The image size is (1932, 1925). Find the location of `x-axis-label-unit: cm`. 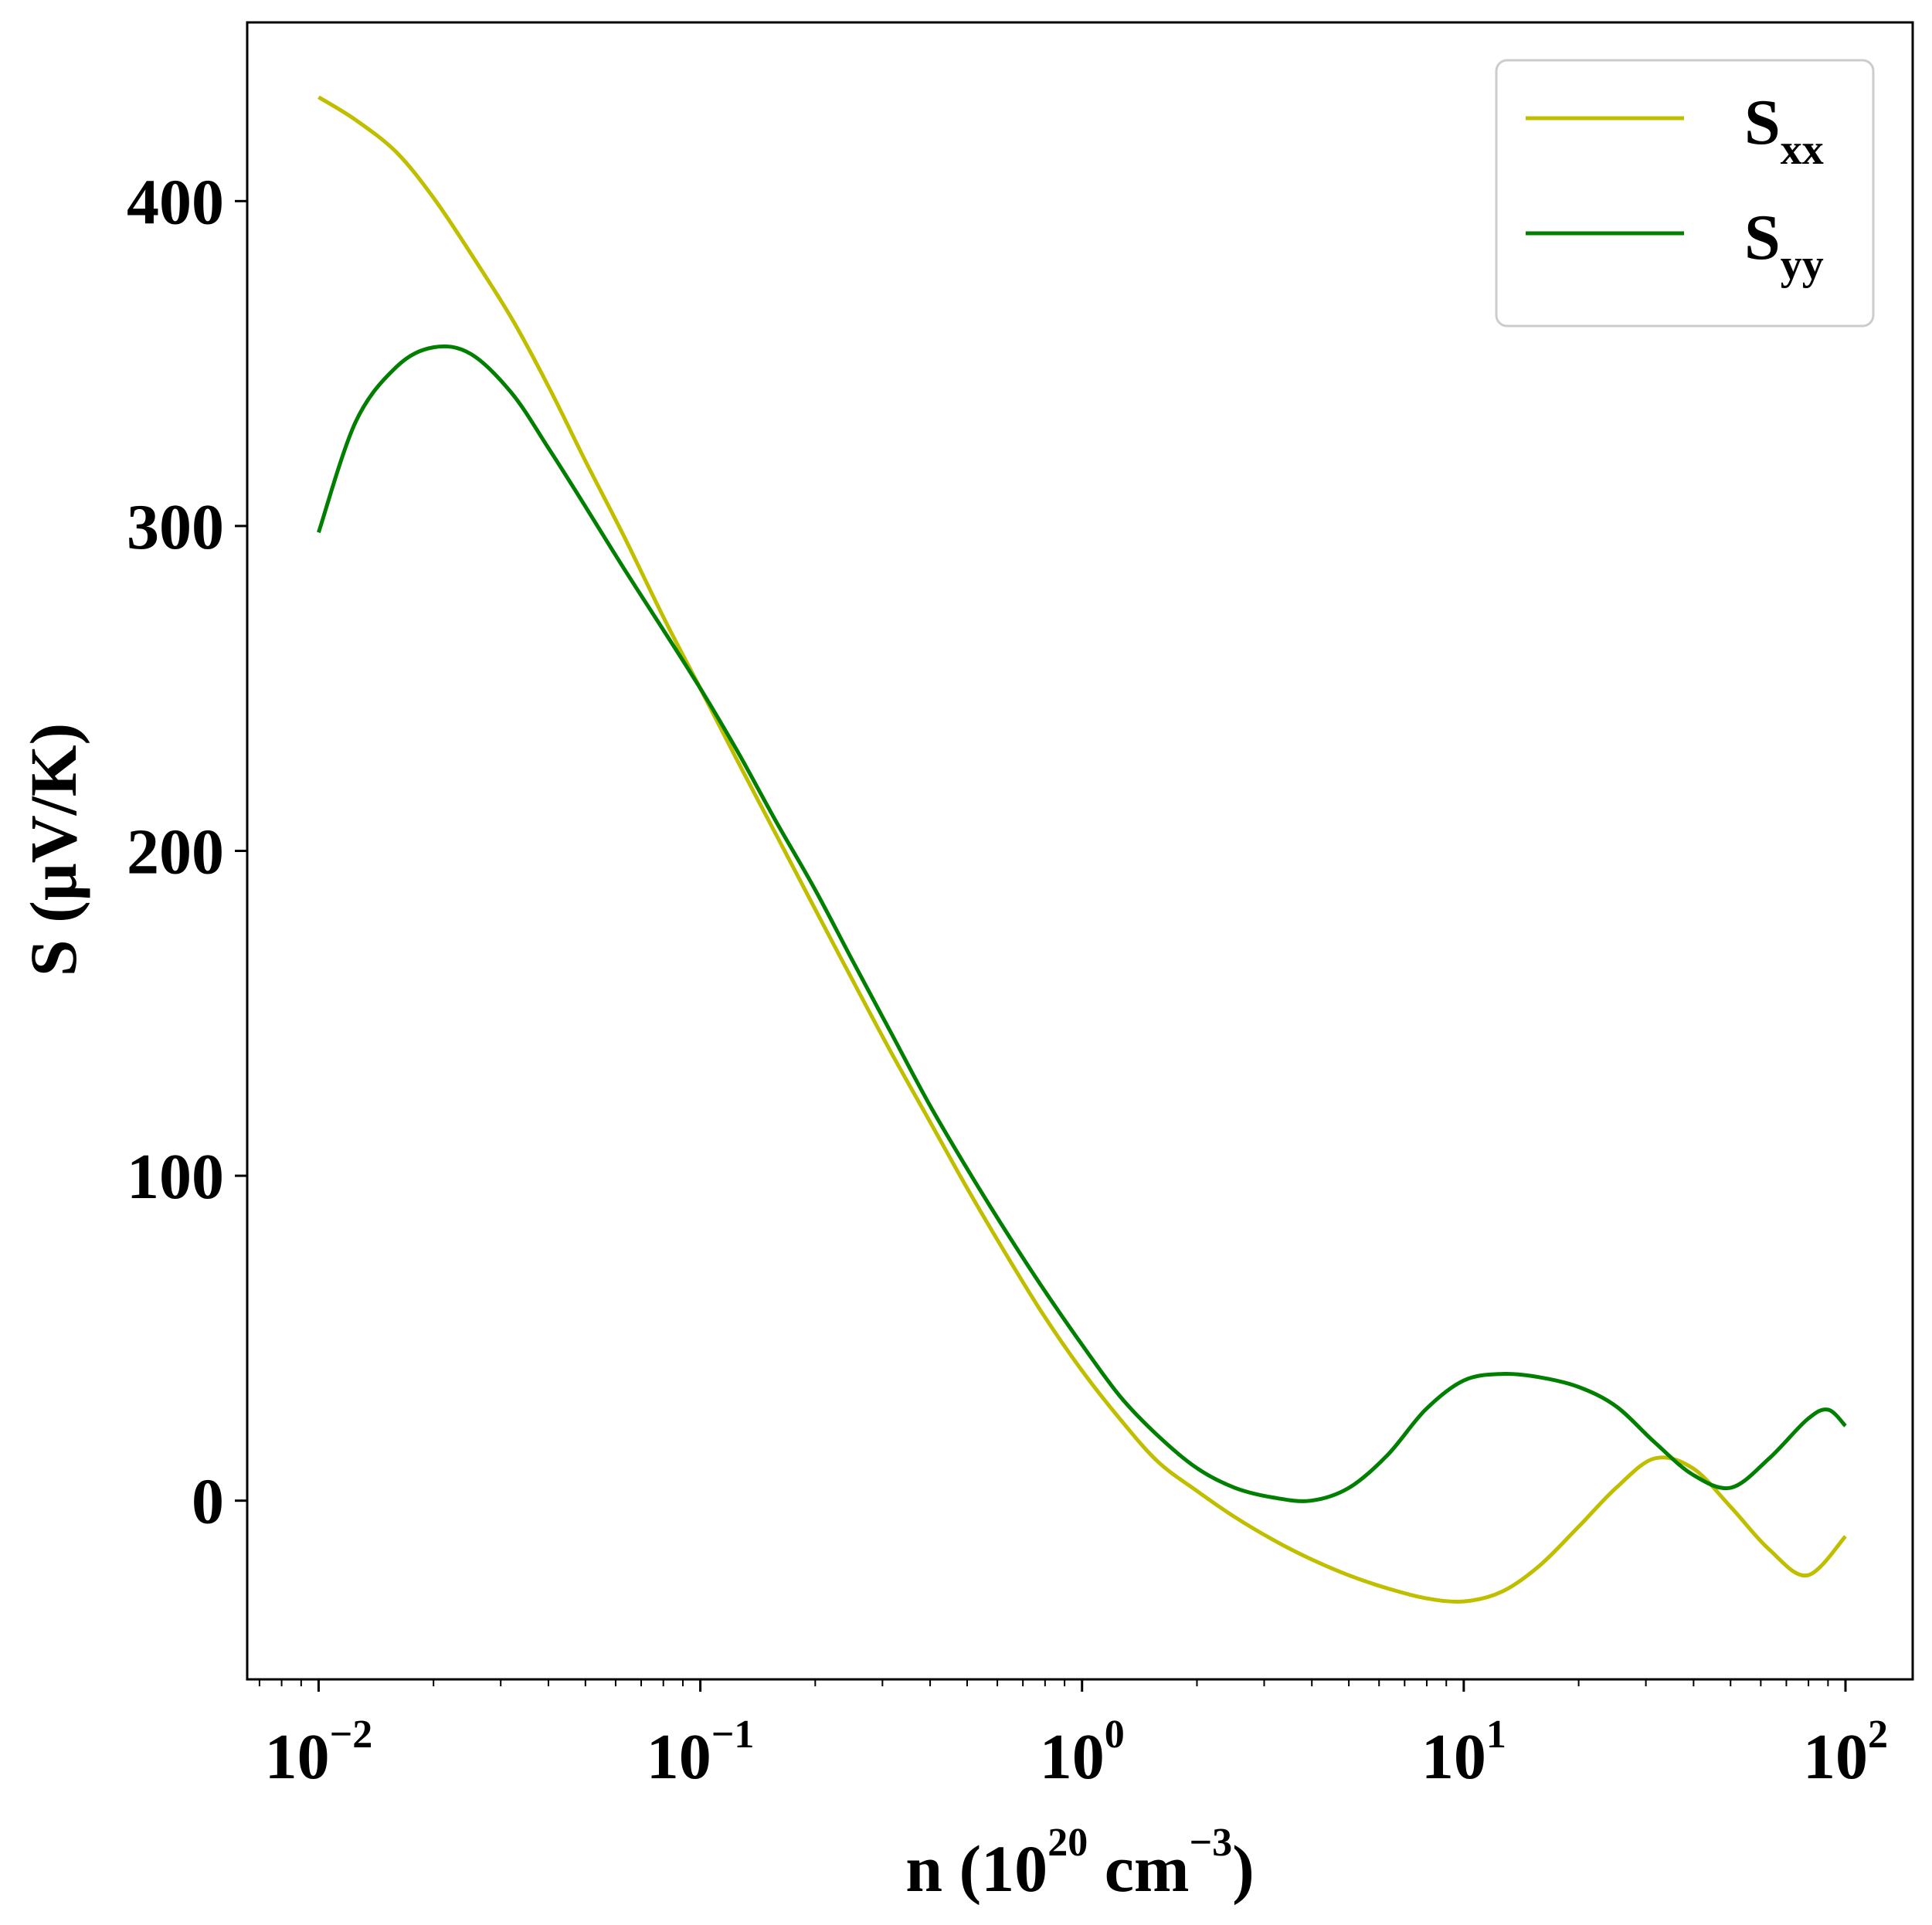

x-axis-label-unit: cm is located at coordinates (1139, 1869).